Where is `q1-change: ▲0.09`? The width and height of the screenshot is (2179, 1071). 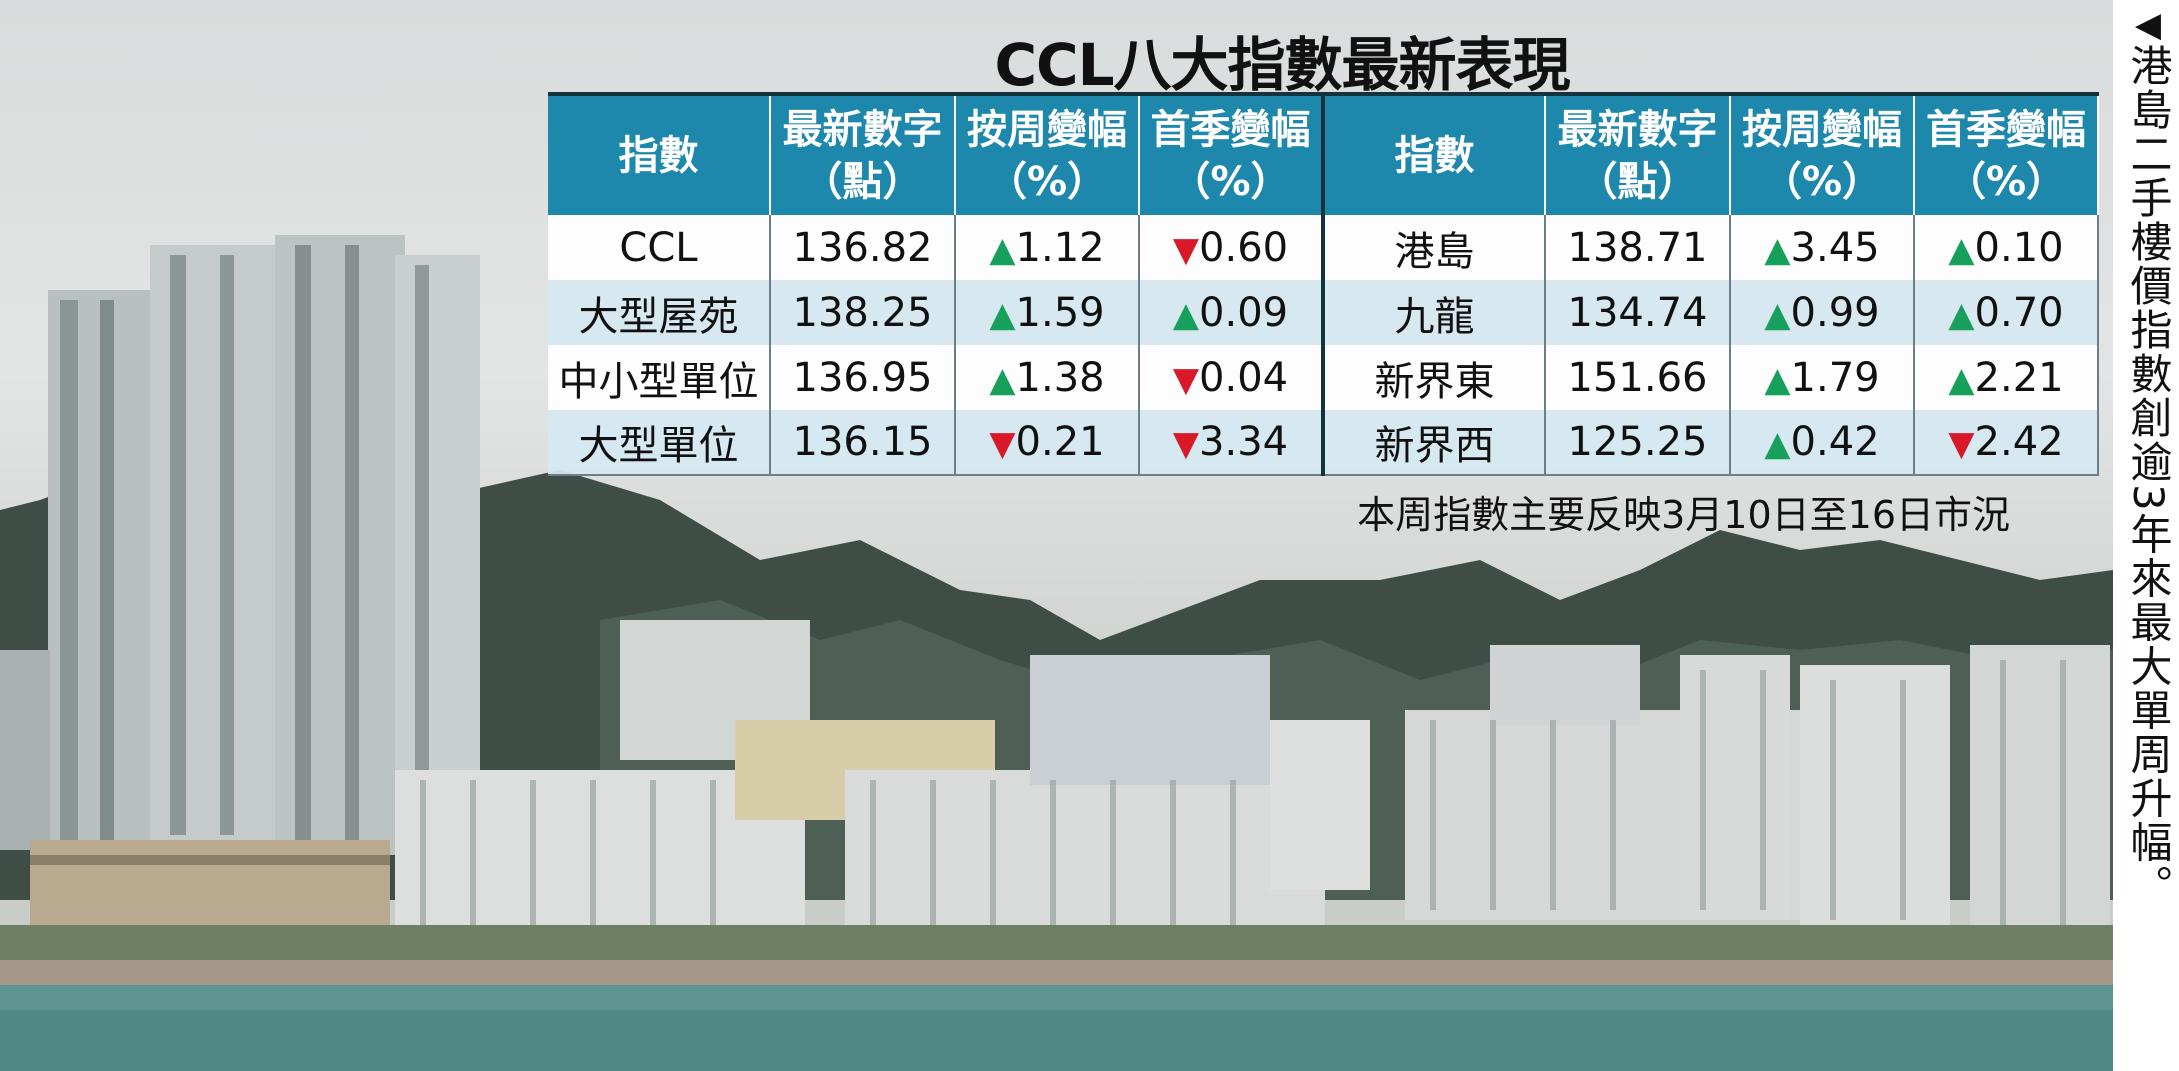
q1-change: ▲0.09 is located at coordinates (1232, 312).